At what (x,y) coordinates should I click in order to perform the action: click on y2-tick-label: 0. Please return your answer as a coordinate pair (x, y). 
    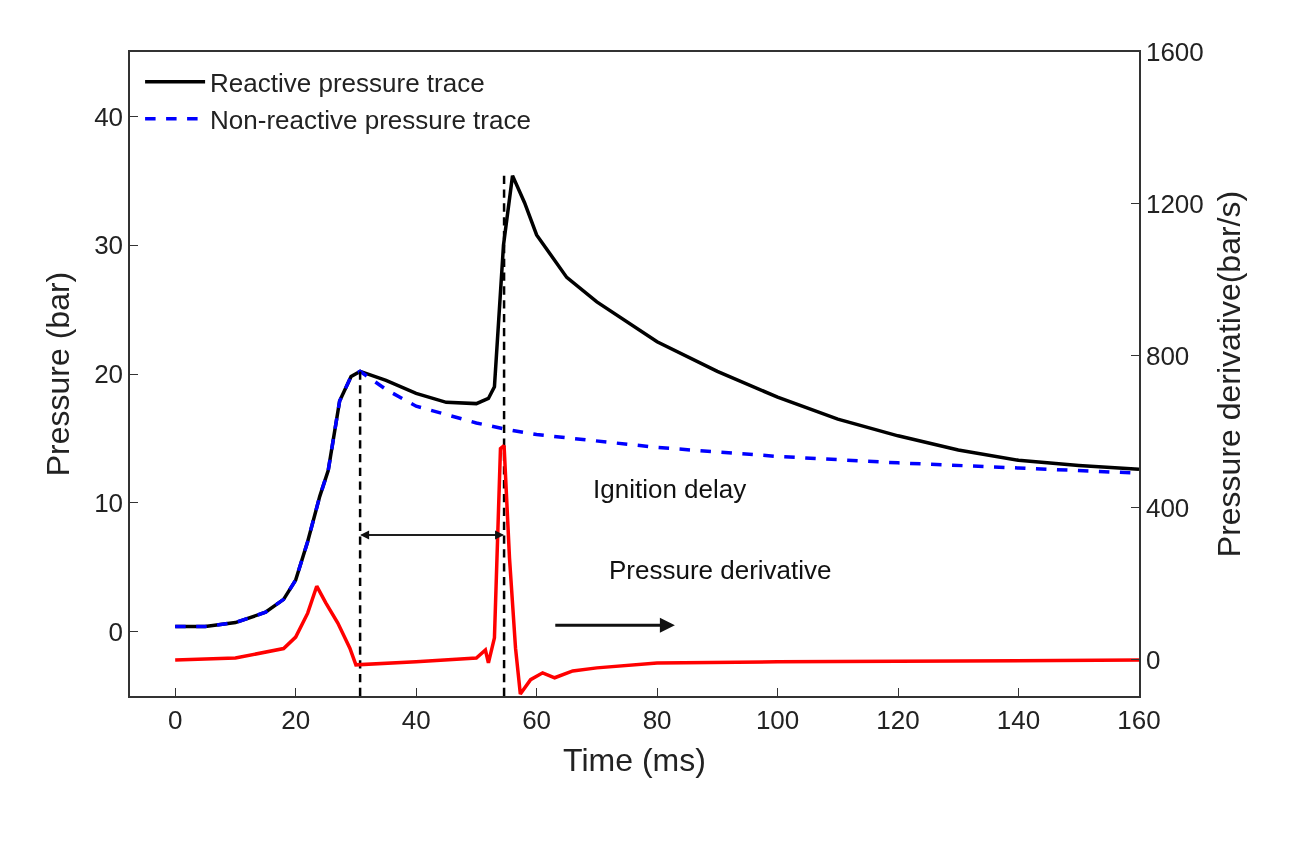
    Looking at the image, I should click on (1153, 660).